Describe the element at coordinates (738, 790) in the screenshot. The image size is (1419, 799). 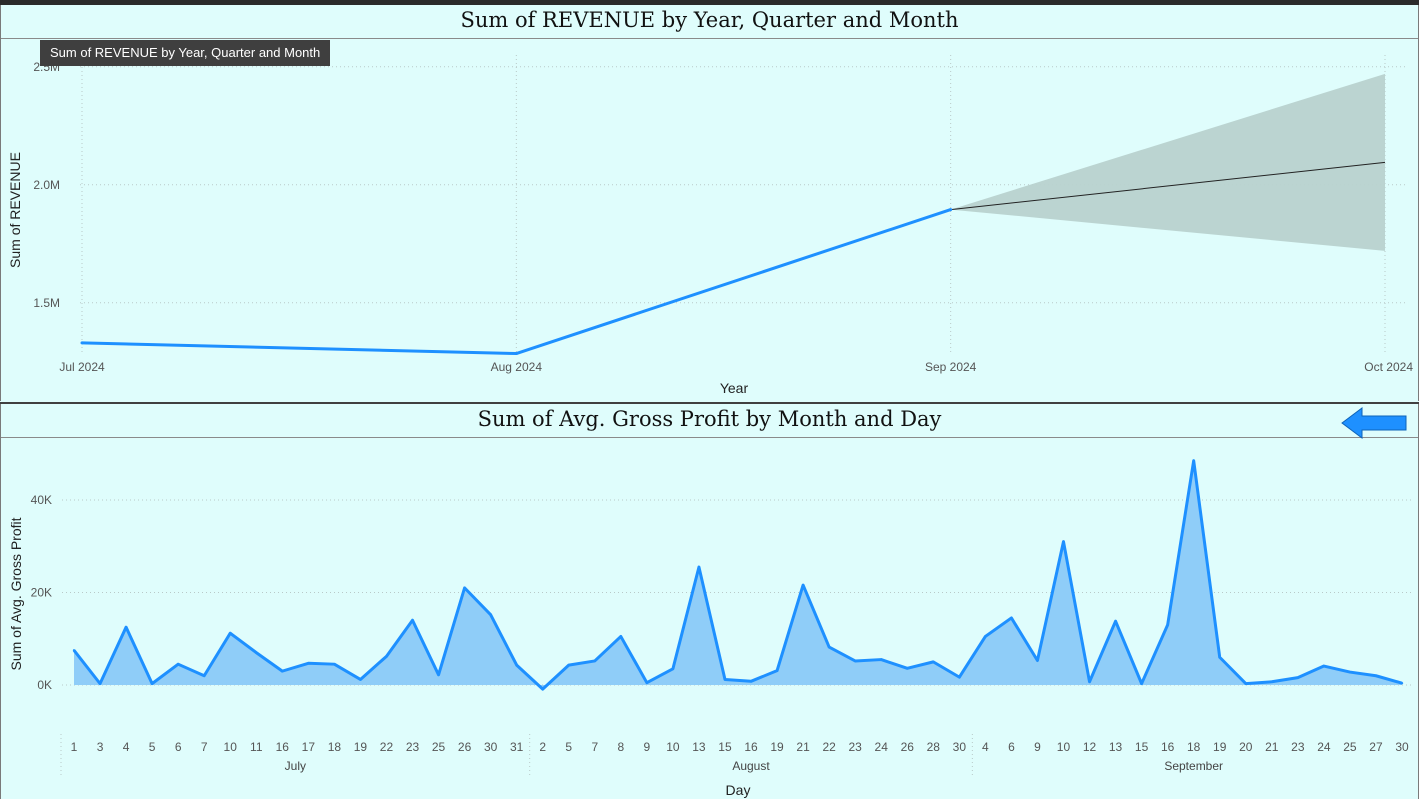
I see `x-axis-title: Day` at that location.